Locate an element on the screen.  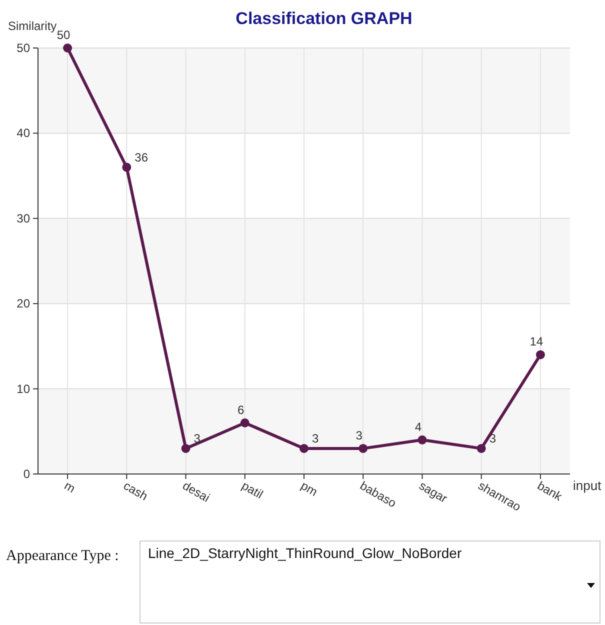
y-tick-label: 20 is located at coordinates (23, 303).